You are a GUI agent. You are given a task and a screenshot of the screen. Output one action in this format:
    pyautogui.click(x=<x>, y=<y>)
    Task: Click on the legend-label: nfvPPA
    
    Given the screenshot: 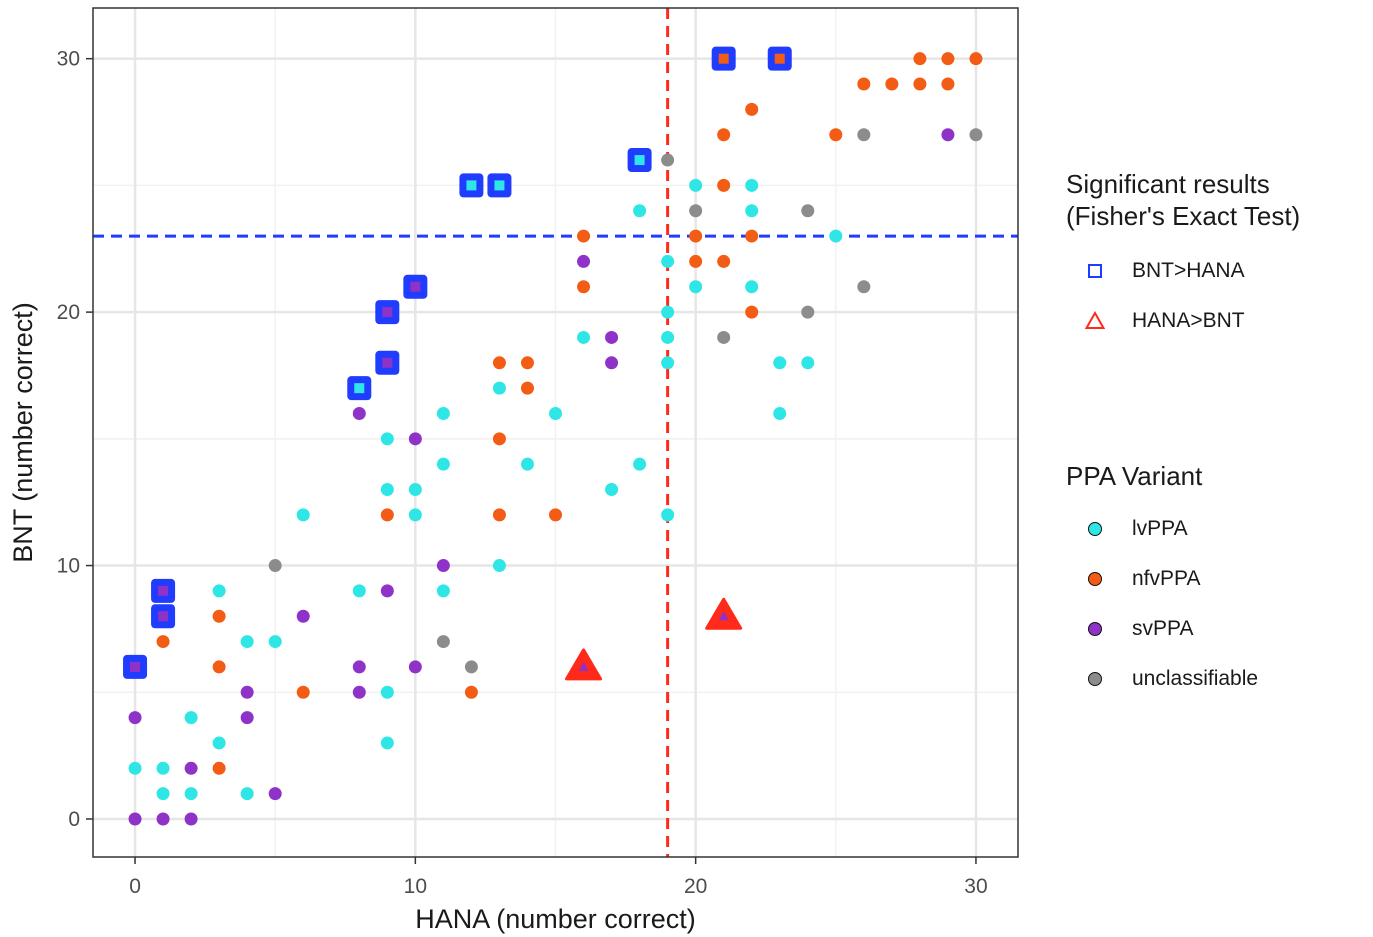 What is the action you would take?
    pyautogui.click(x=1166, y=578)
    